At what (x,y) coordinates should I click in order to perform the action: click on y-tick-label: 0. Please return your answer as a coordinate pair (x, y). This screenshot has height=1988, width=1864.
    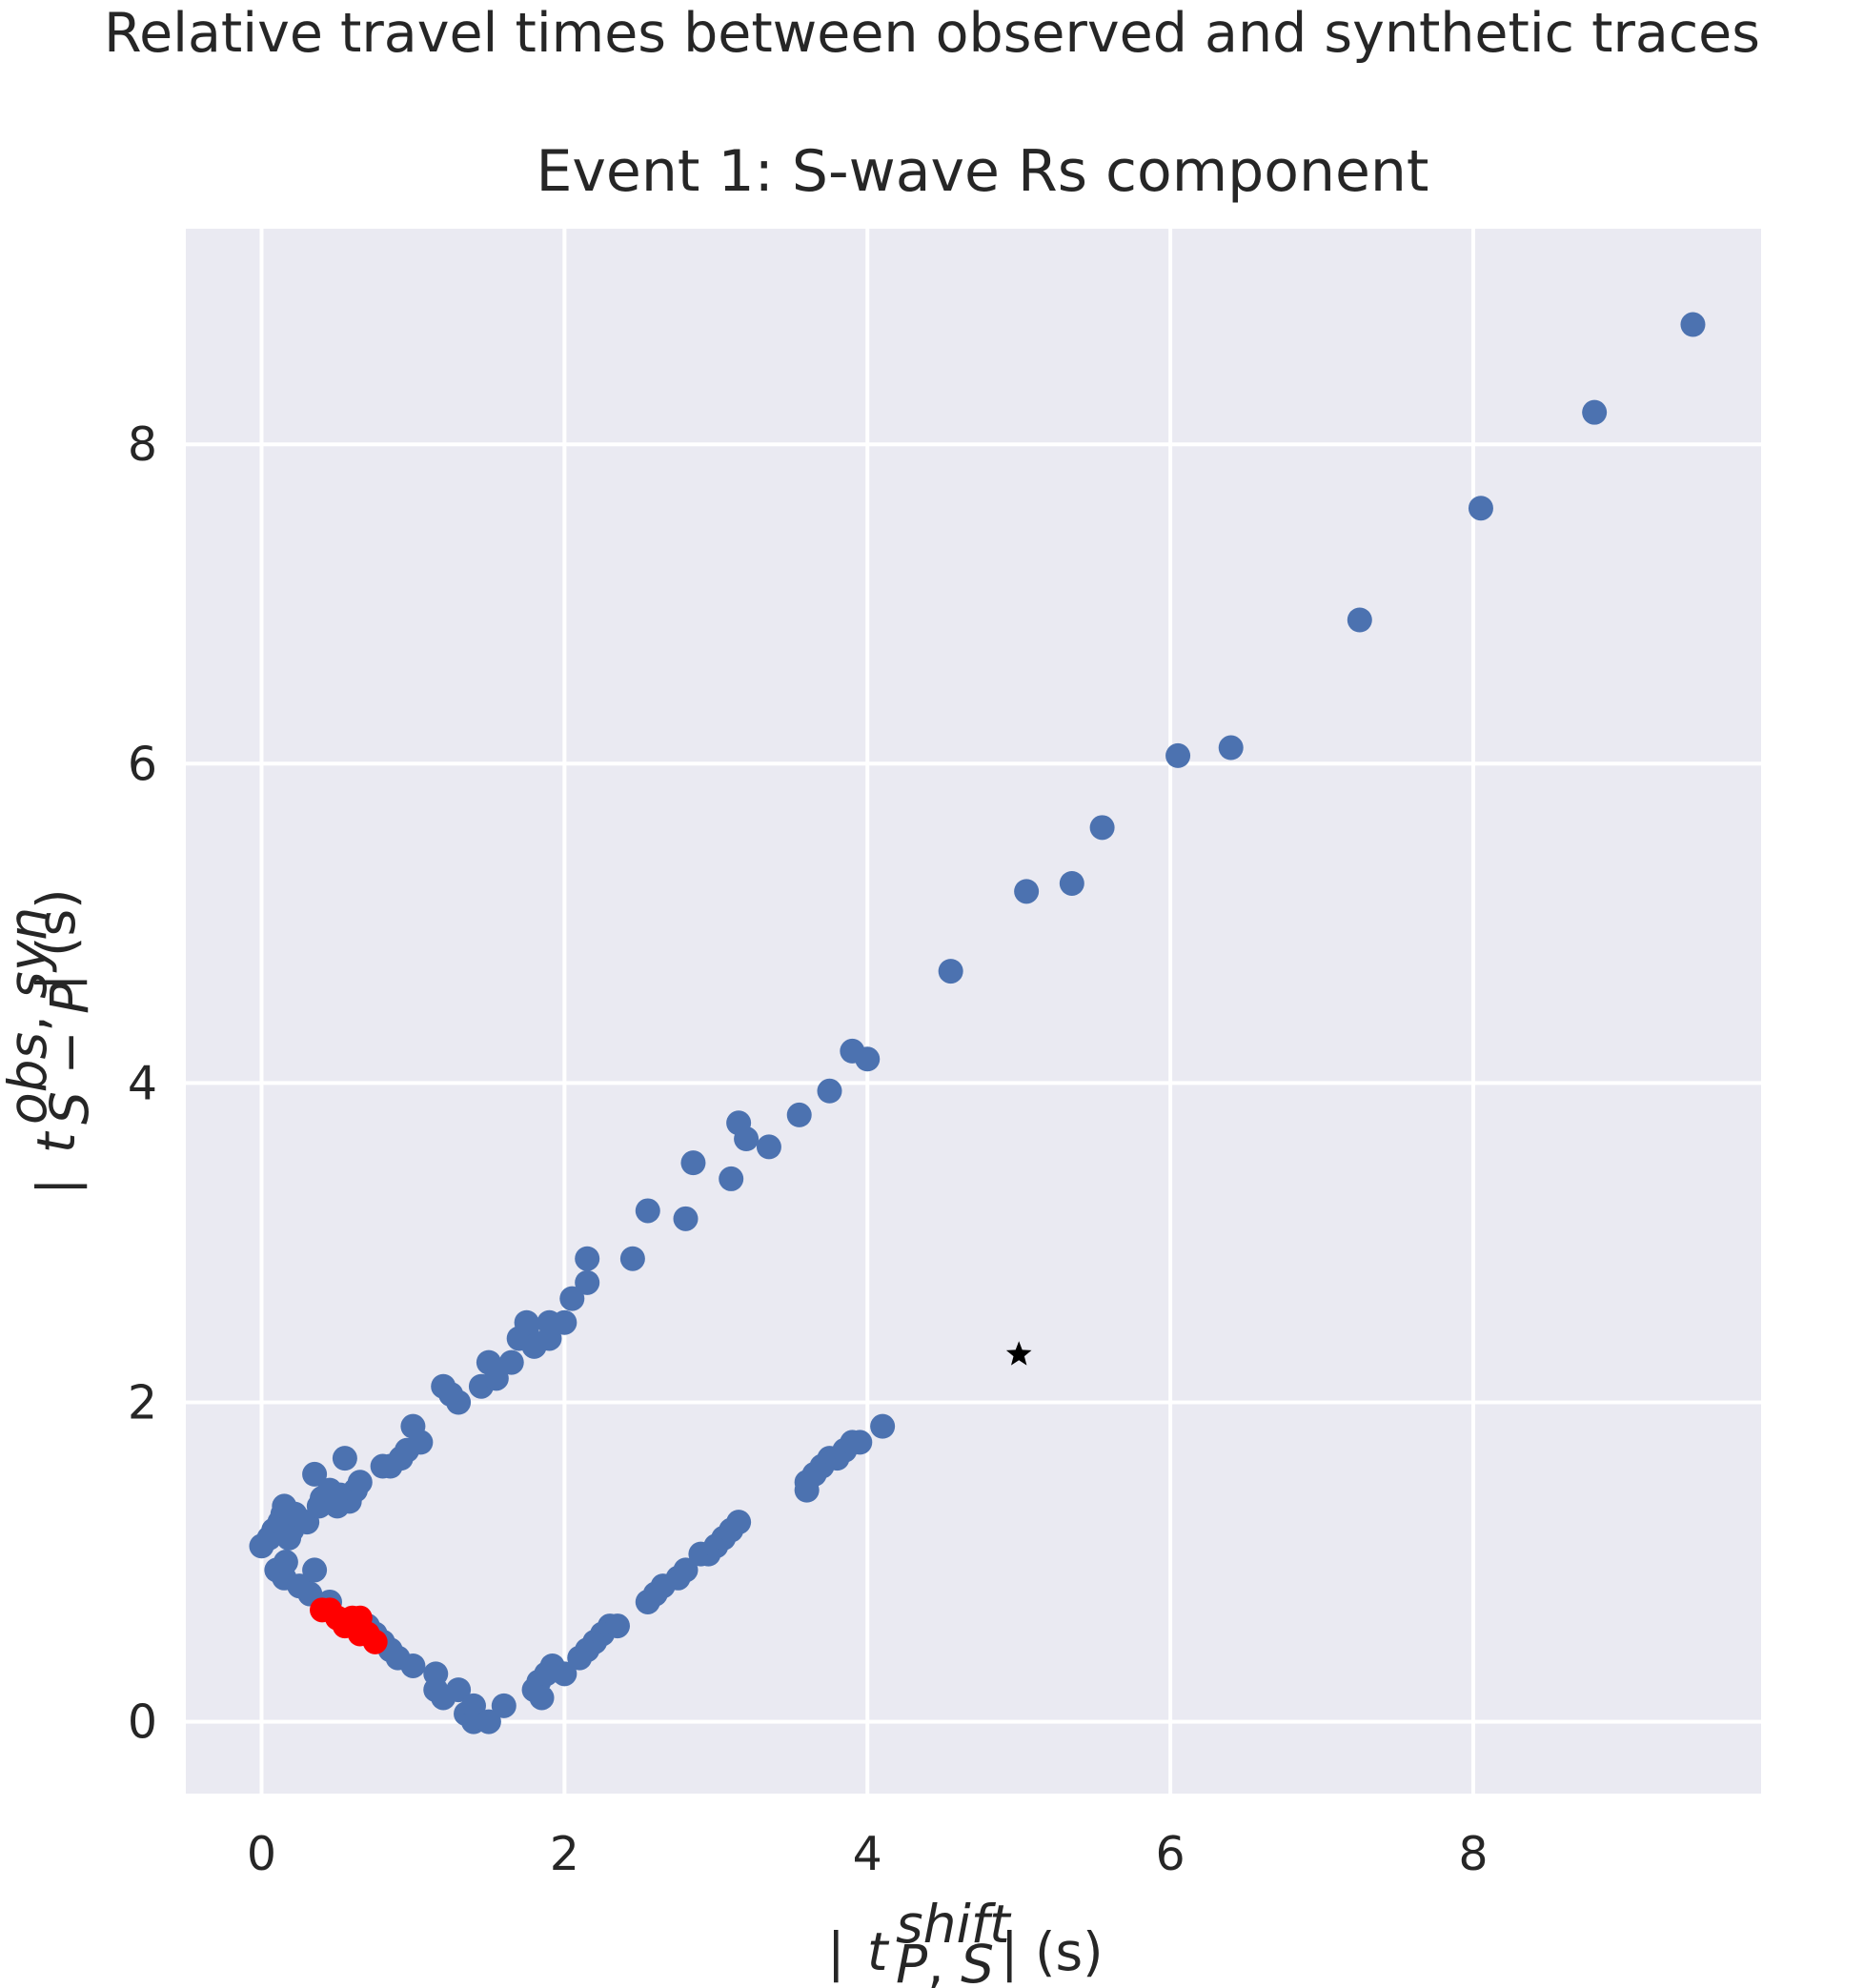
    Looking at the image, I should click on (142, 1722).